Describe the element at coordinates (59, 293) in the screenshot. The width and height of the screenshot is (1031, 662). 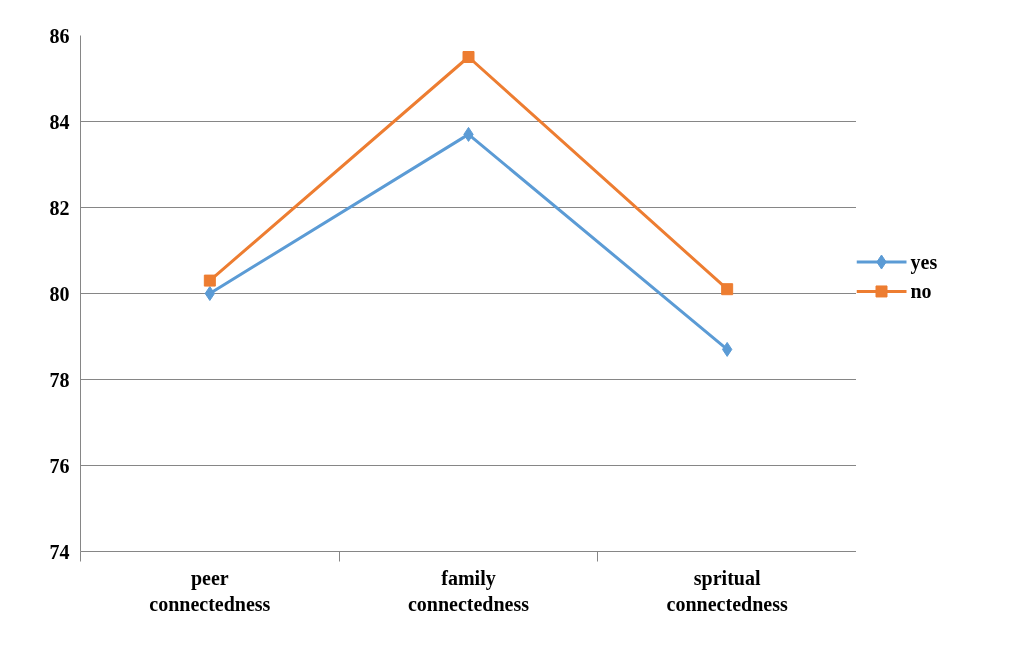
I see `y-tick-label: 80` at that location.